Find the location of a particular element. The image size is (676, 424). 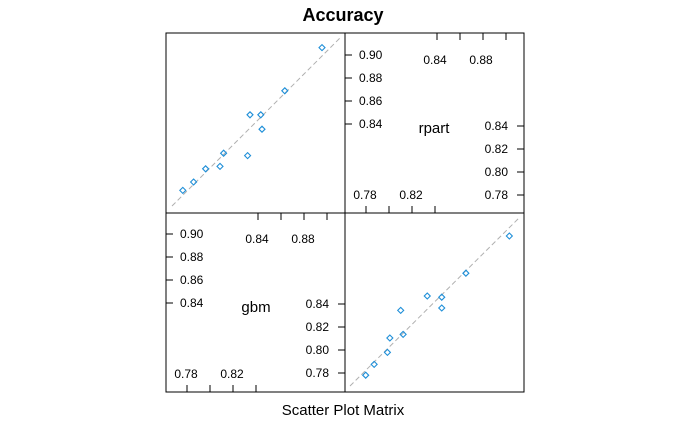

scatter-panel-gbm-vs-rpart is located at coordinates (434, 302).